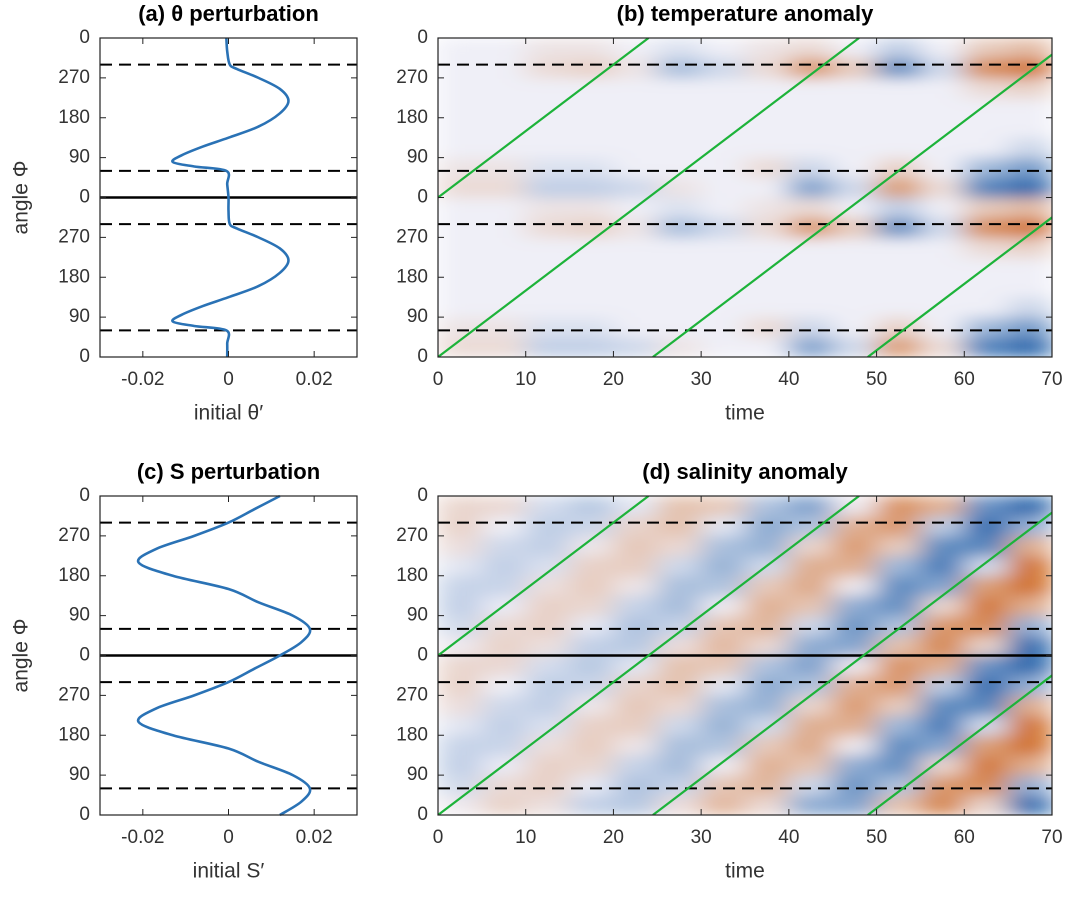 The height and width of the screenshot is (897, 1078). I want to click on y-tick-label: 90, so click(417, 615).